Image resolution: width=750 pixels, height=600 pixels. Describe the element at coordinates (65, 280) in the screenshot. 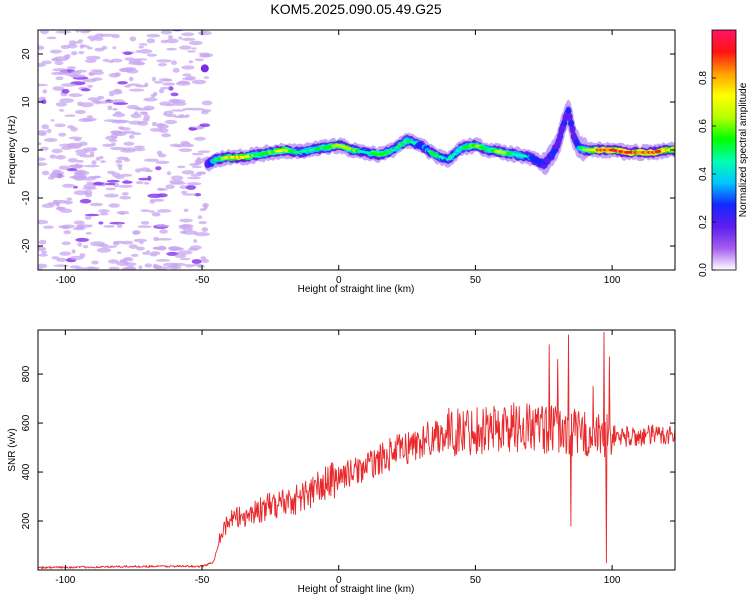

I see `x-tick-label: -100` at that location.